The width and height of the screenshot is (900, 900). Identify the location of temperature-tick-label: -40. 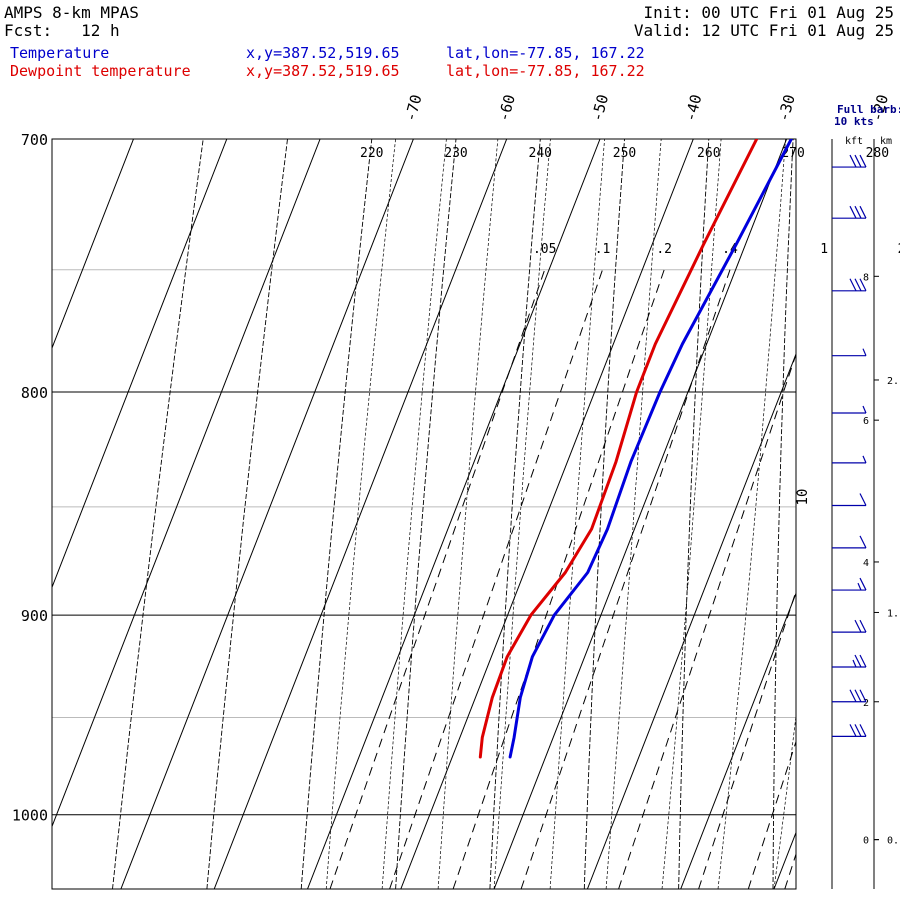
(693, 108).